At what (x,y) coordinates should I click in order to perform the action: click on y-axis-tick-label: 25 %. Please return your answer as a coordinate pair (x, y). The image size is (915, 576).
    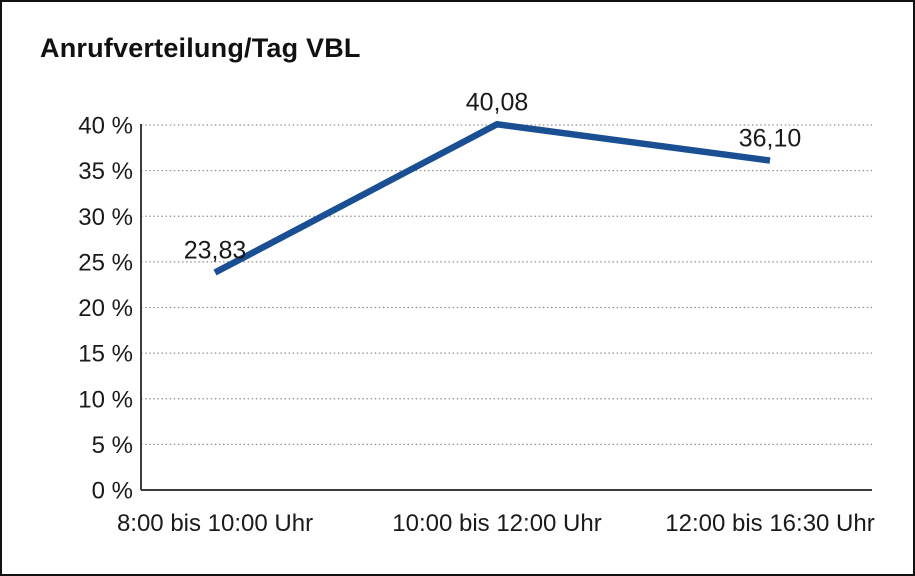
    Looking at the image, I should click on (105, 262).